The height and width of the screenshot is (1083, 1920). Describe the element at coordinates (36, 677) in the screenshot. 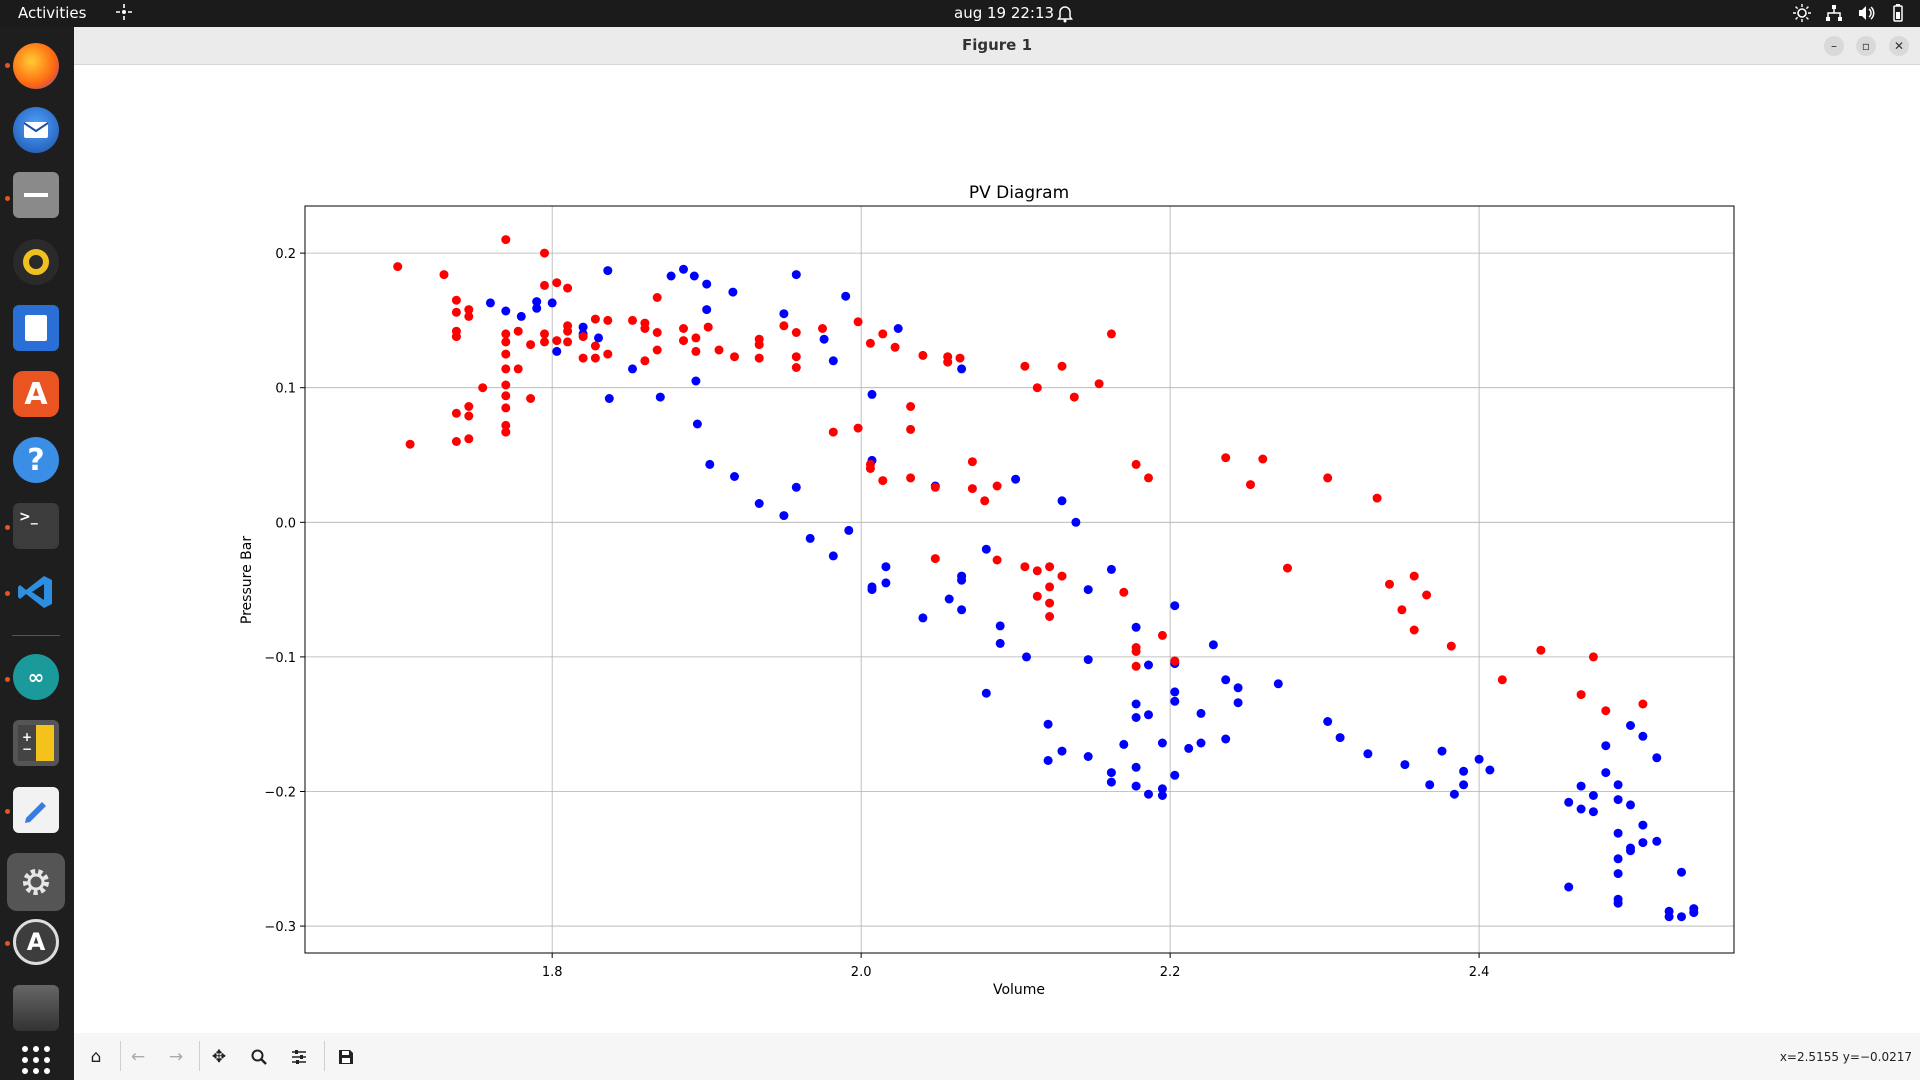

I see `arduino-icon: ∞` at that location.